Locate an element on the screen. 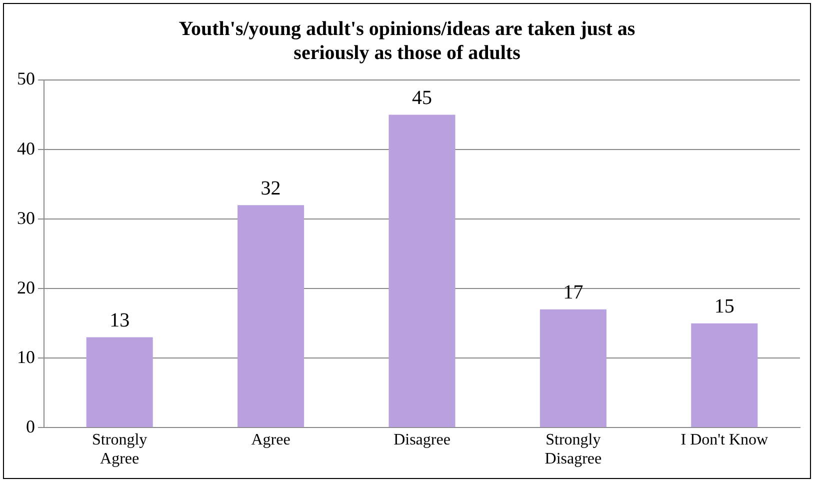 Image resolution: width=816 pixels, height=483 pixels. y-tick-label: 30 is located at coordinates (26, 218).